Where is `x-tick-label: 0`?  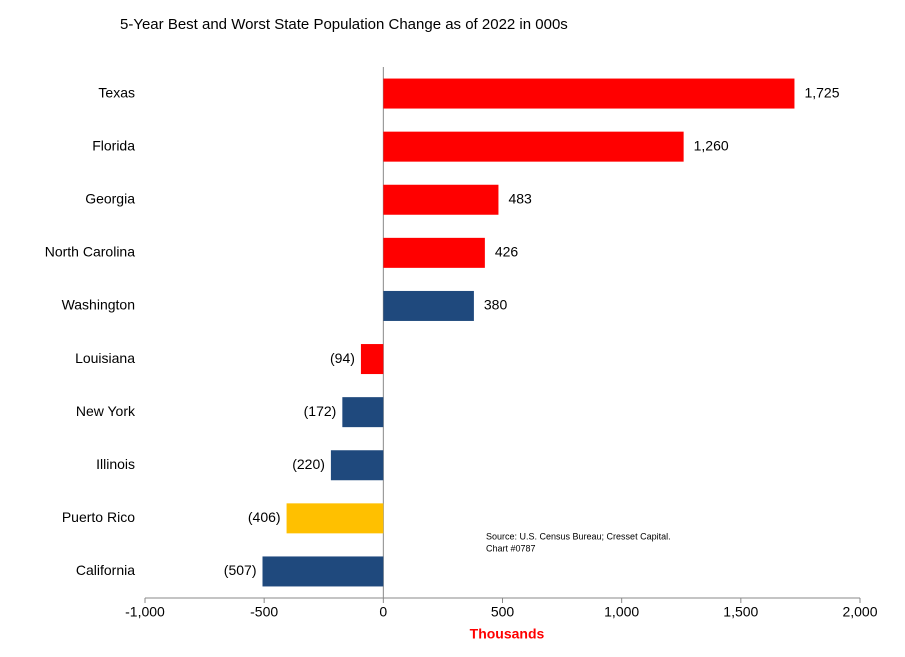
x-tick-label: 0 is located at coordinates (383, 612).